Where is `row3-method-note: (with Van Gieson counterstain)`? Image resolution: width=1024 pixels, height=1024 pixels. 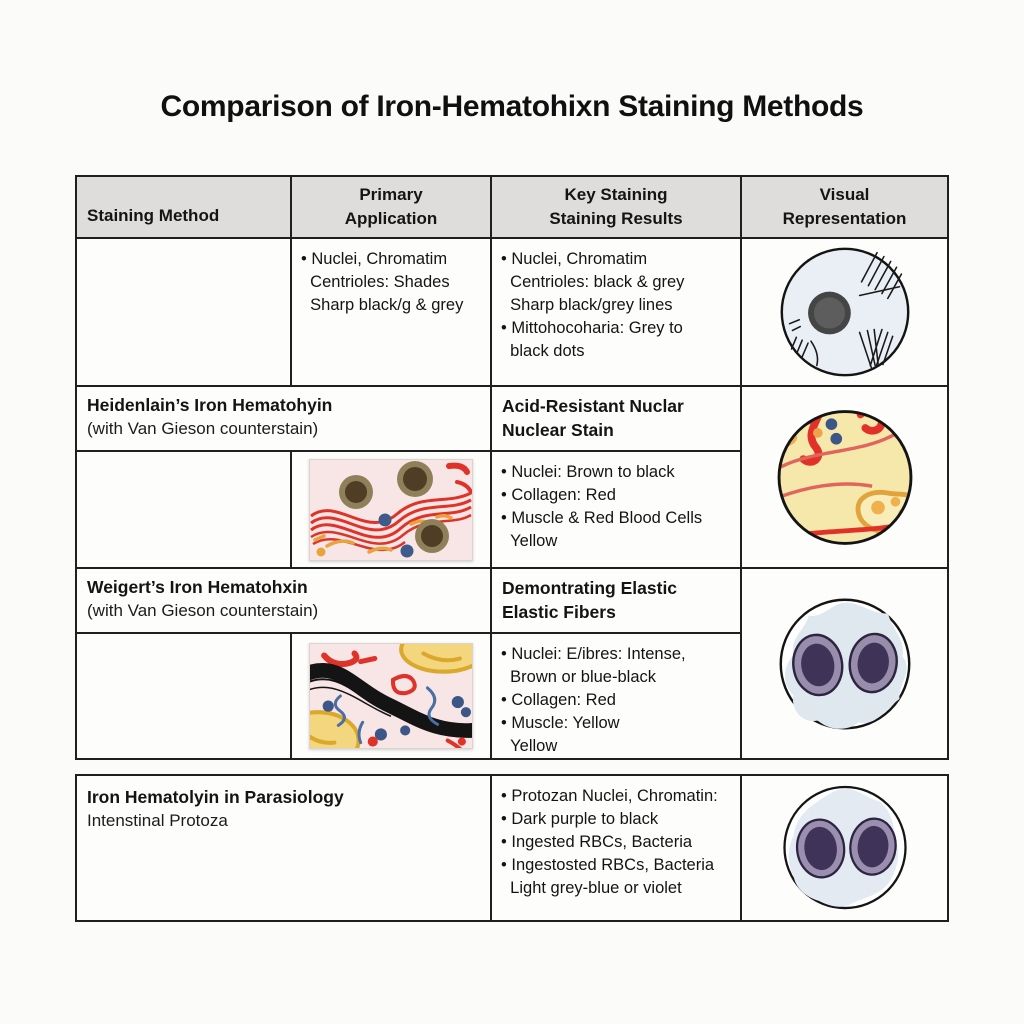 row3-method-note: (with Van Gieson counterstain) is located at coordinates (203, 610).